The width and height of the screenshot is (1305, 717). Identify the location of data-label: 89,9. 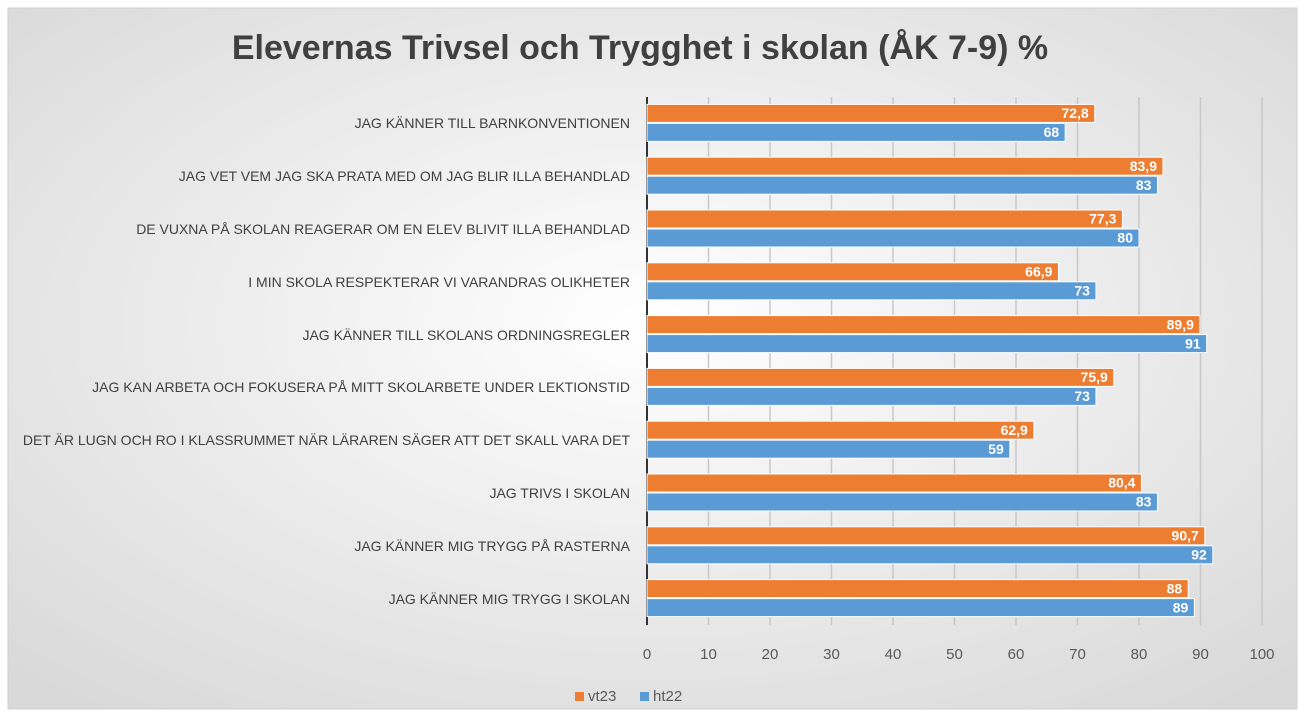
(1180, 324).